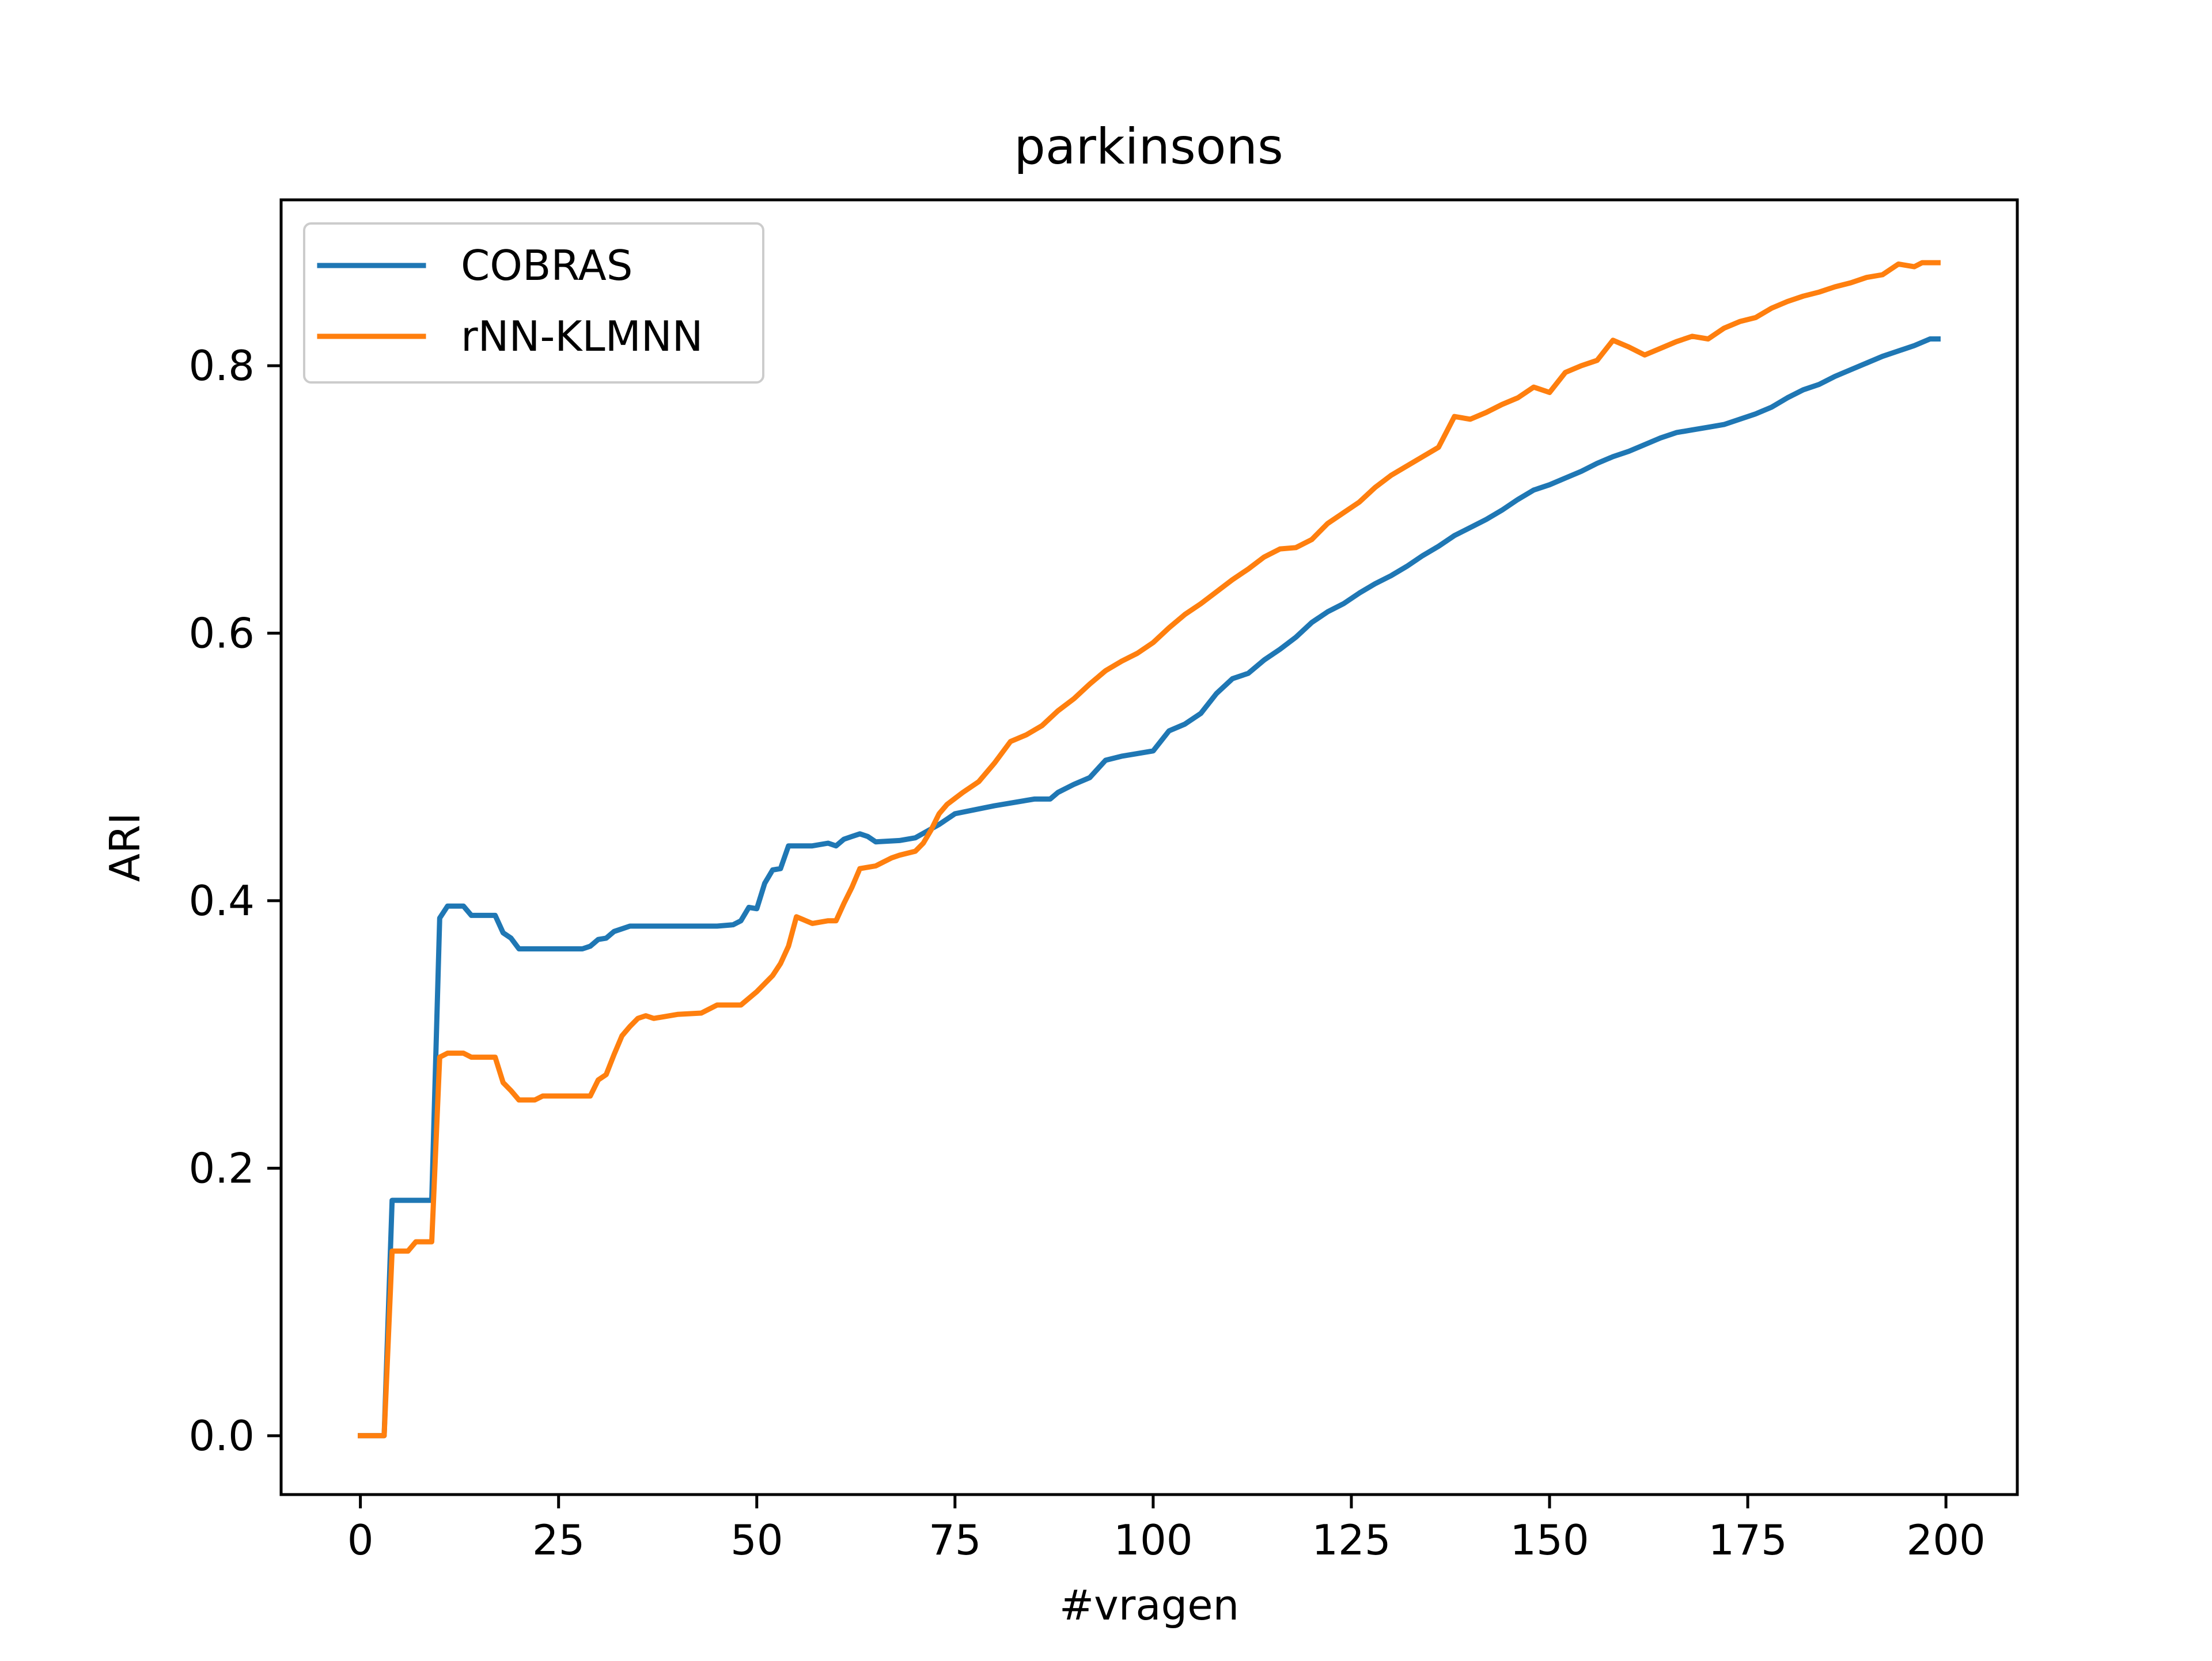 This screenshot has height=1661, width=2212. What do you see at coordinates (533, 303) in the screenshot?
I see `legend: COBRAS rNN-KLMNN` at bounding box center [533, 303].